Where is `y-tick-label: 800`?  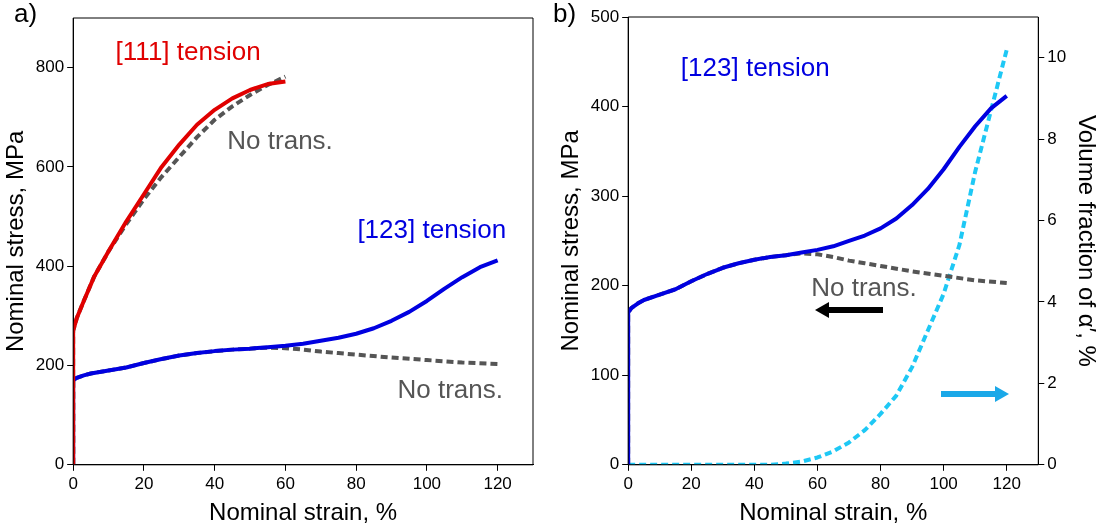
y-tick-label: 800 is located at coordinates (50, 67).